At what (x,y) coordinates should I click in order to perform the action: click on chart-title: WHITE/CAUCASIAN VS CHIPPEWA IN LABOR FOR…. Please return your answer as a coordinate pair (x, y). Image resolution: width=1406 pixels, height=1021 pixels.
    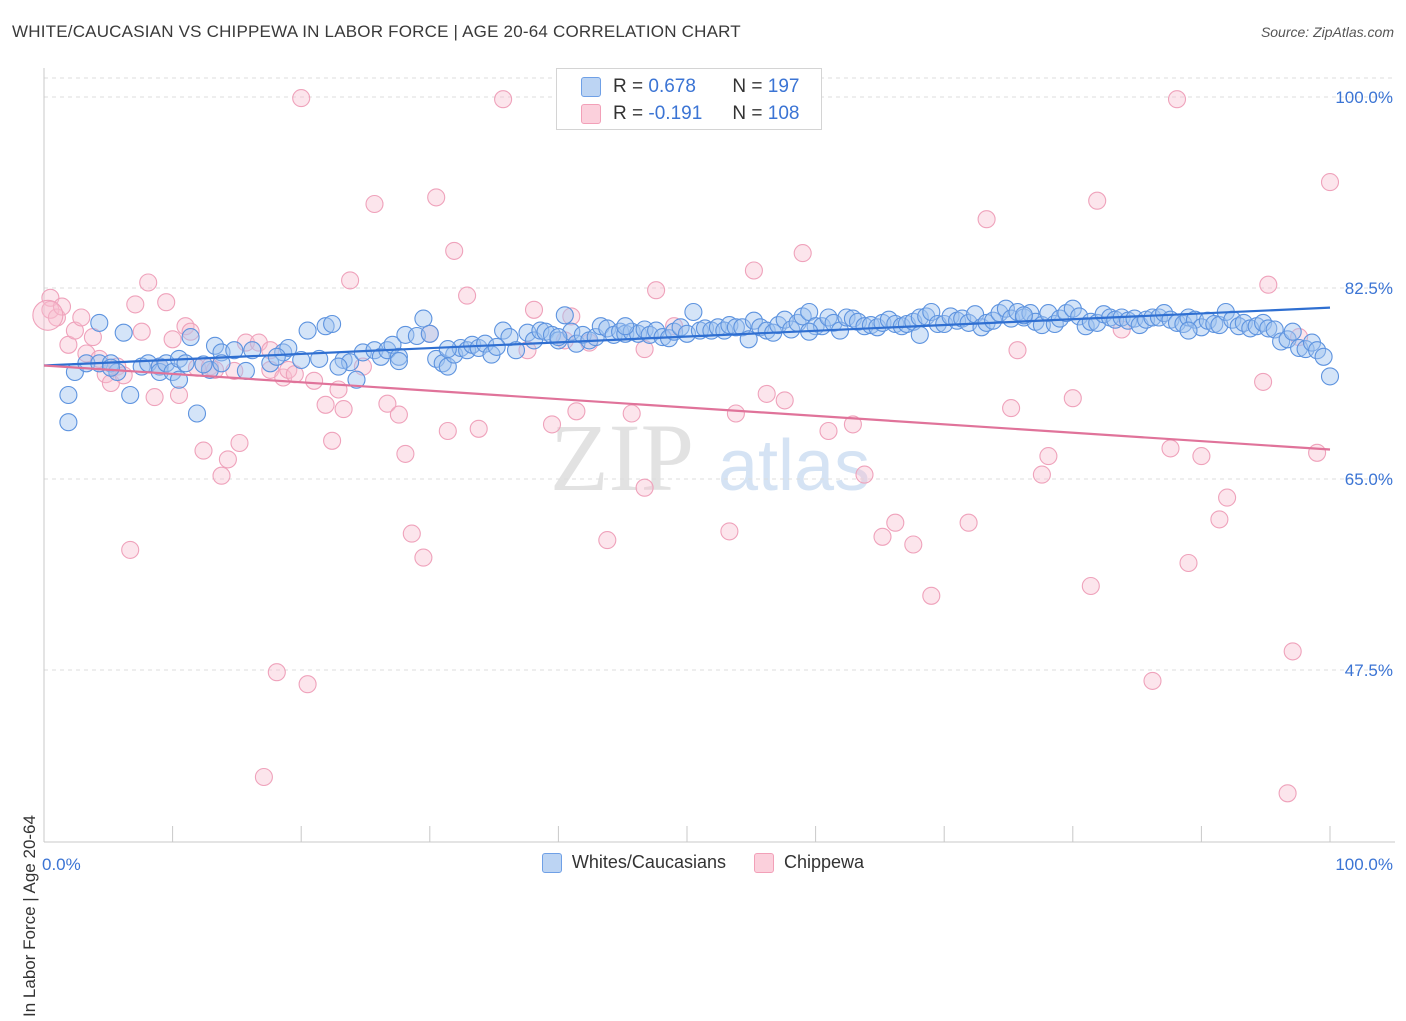
    Looking at the image, I should click on (376, 31).